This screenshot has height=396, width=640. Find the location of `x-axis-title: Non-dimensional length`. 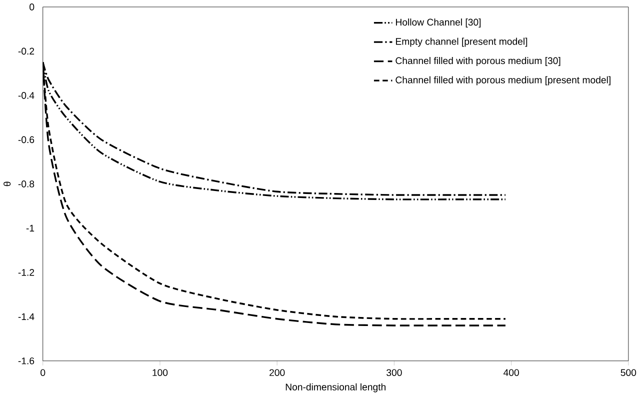

x-axis-title: Non-dimensional length is located at coordinates (336, 387).